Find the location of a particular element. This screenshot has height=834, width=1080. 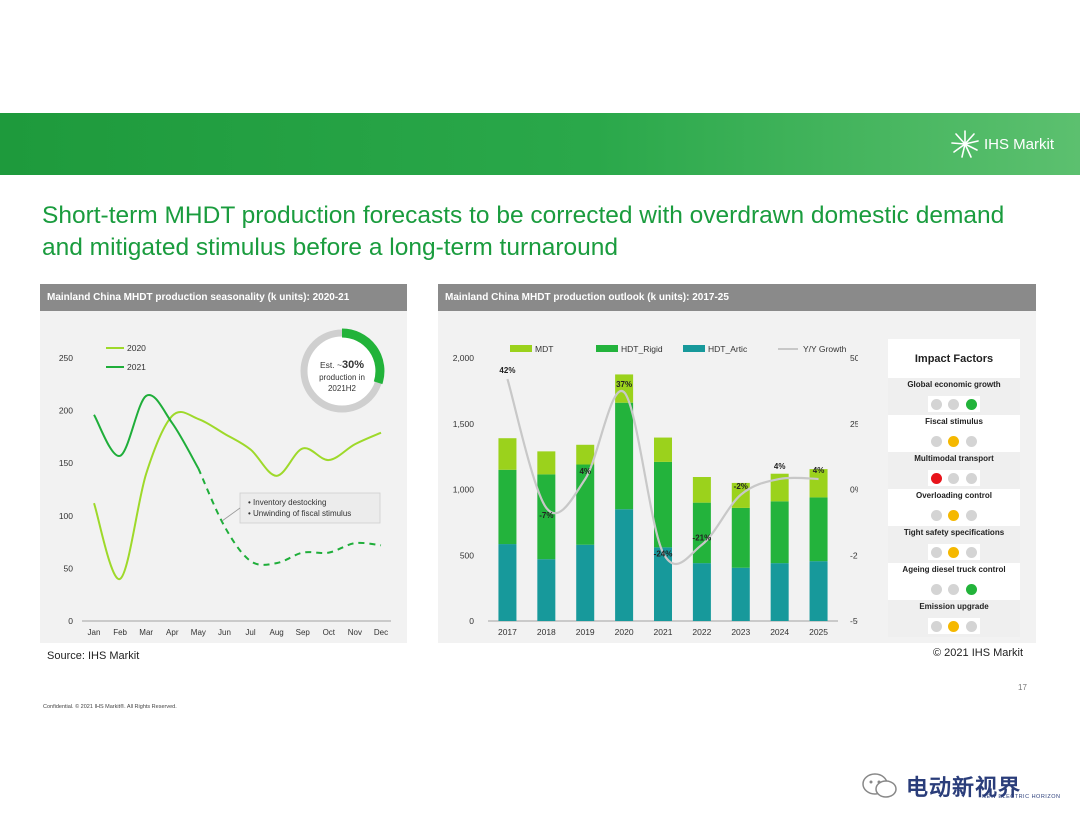

brand-logo: IHS Markit is located at coordinates (1002, 144).